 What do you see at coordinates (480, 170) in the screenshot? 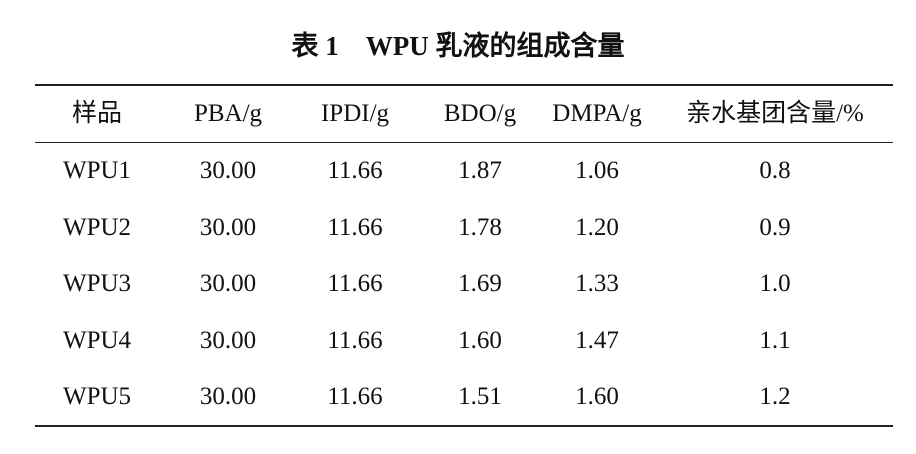
I see `table-cell: 1.87` at bounding box center [480, 170].